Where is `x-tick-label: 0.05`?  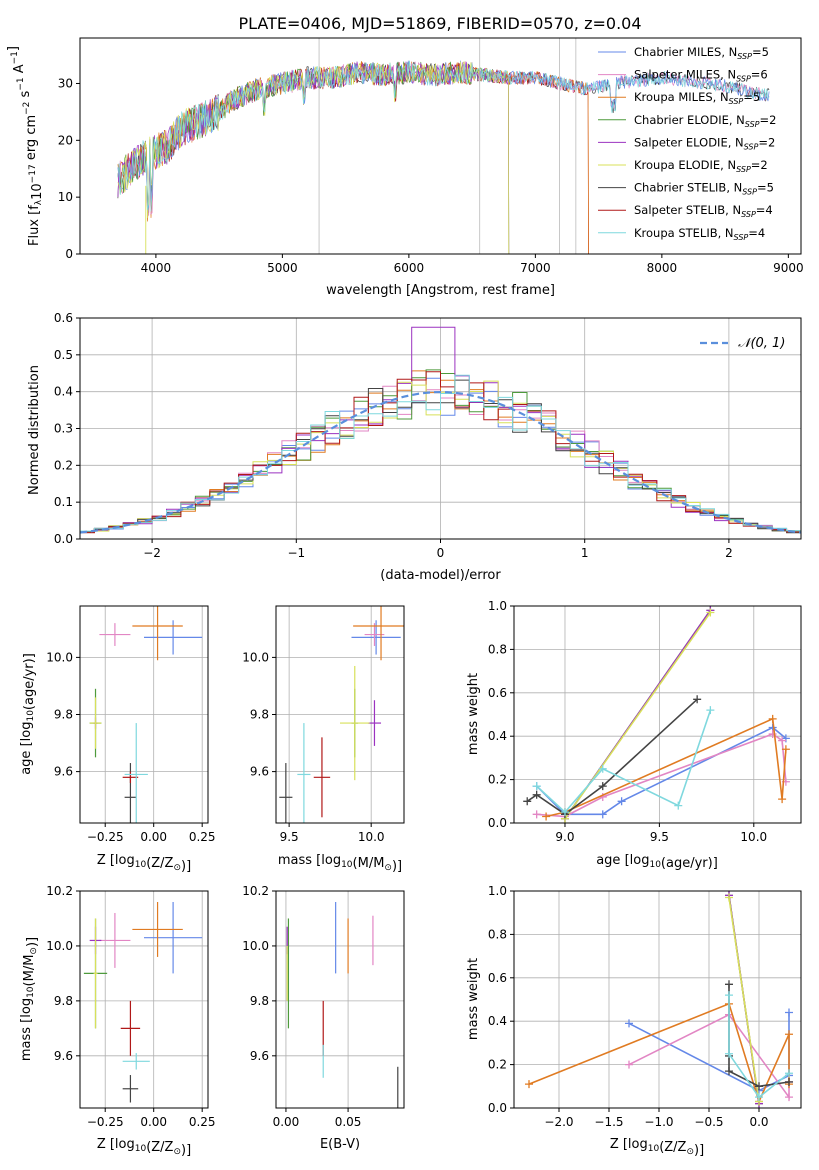
x-tick-label: 0.05 is located at coordinates (348, 1122).